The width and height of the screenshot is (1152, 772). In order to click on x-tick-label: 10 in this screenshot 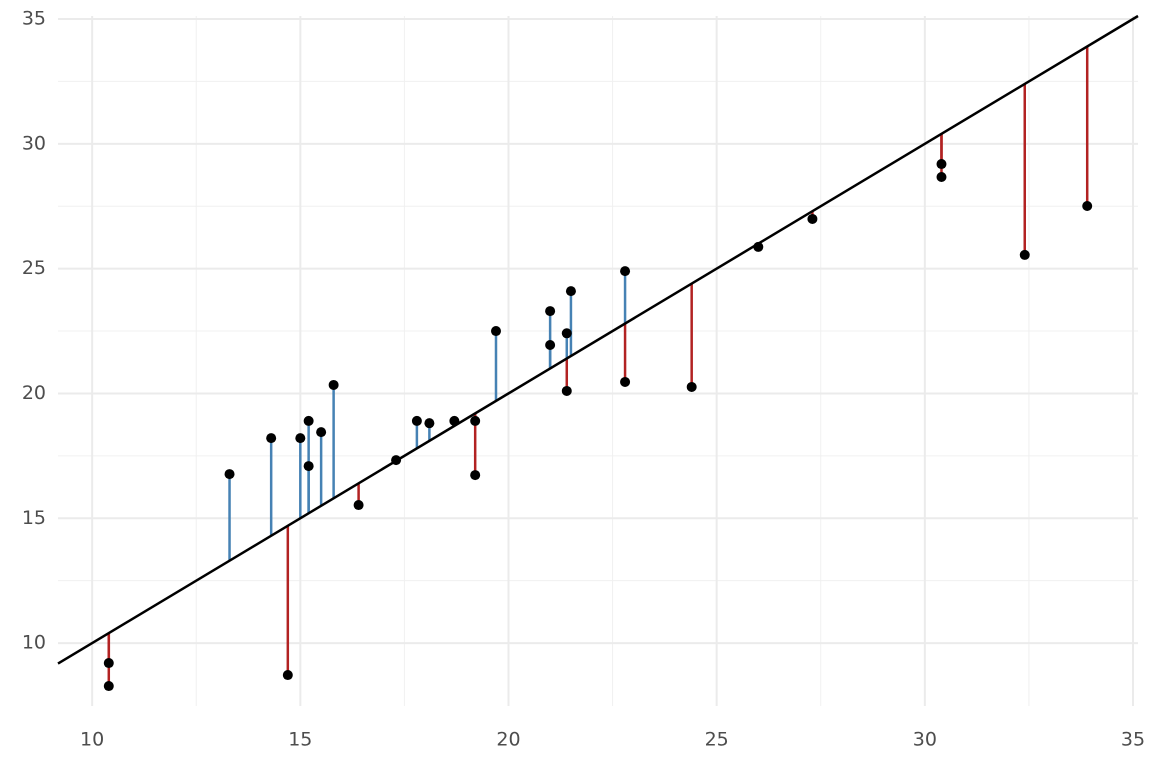, I will do `click(92, 740)`.